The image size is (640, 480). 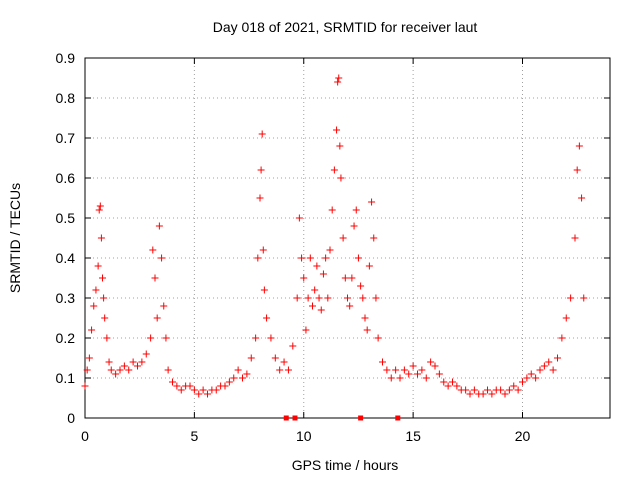 What do you see at coordinates (66, 138) in the screenshot?
I see `y-tick-label: 0.7` at bounding box center [66, 138].